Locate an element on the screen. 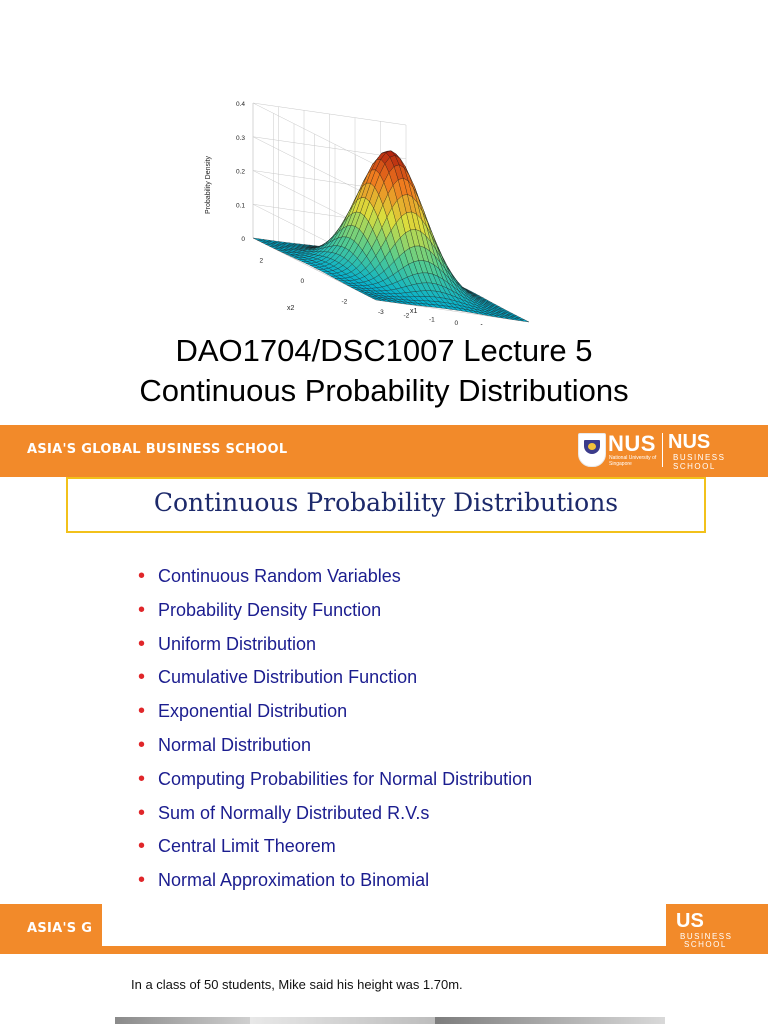 The image size is (768, 1024). z-tick-label: 0.4 is located at coordinates (240, 104).